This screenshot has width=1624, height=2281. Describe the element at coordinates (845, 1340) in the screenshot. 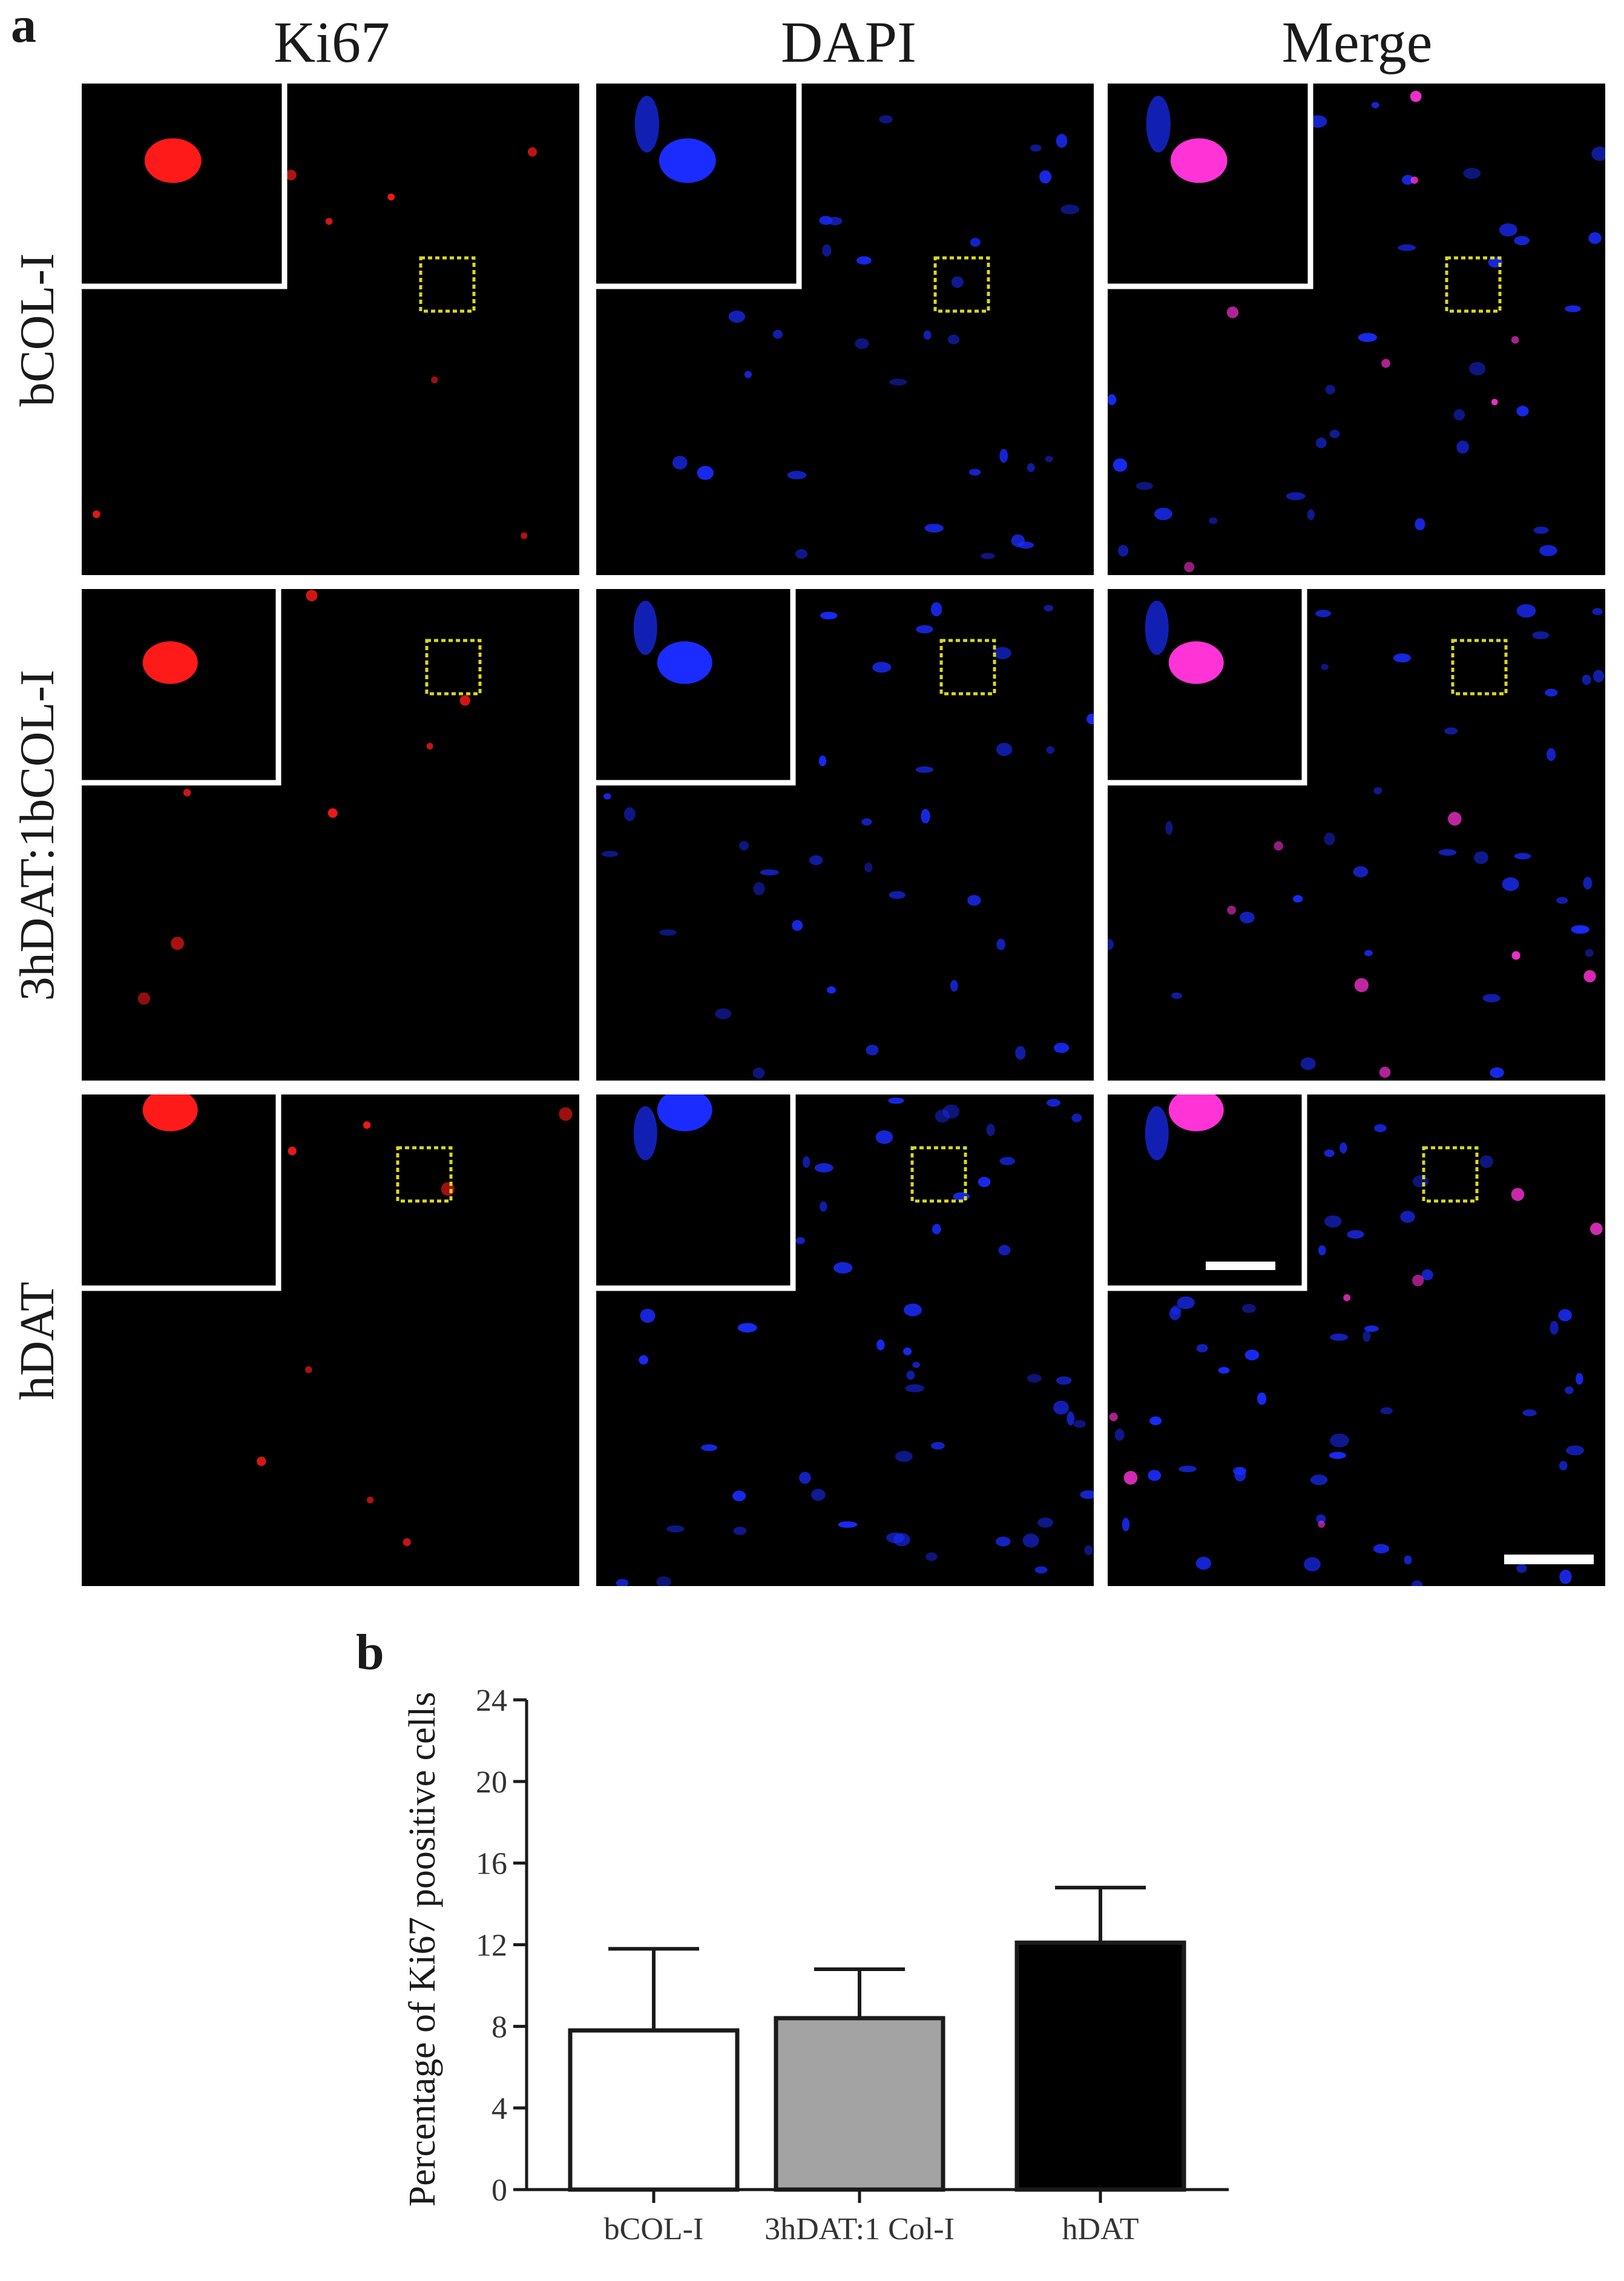

I see `micrograph-hdat-dapi` at that location.